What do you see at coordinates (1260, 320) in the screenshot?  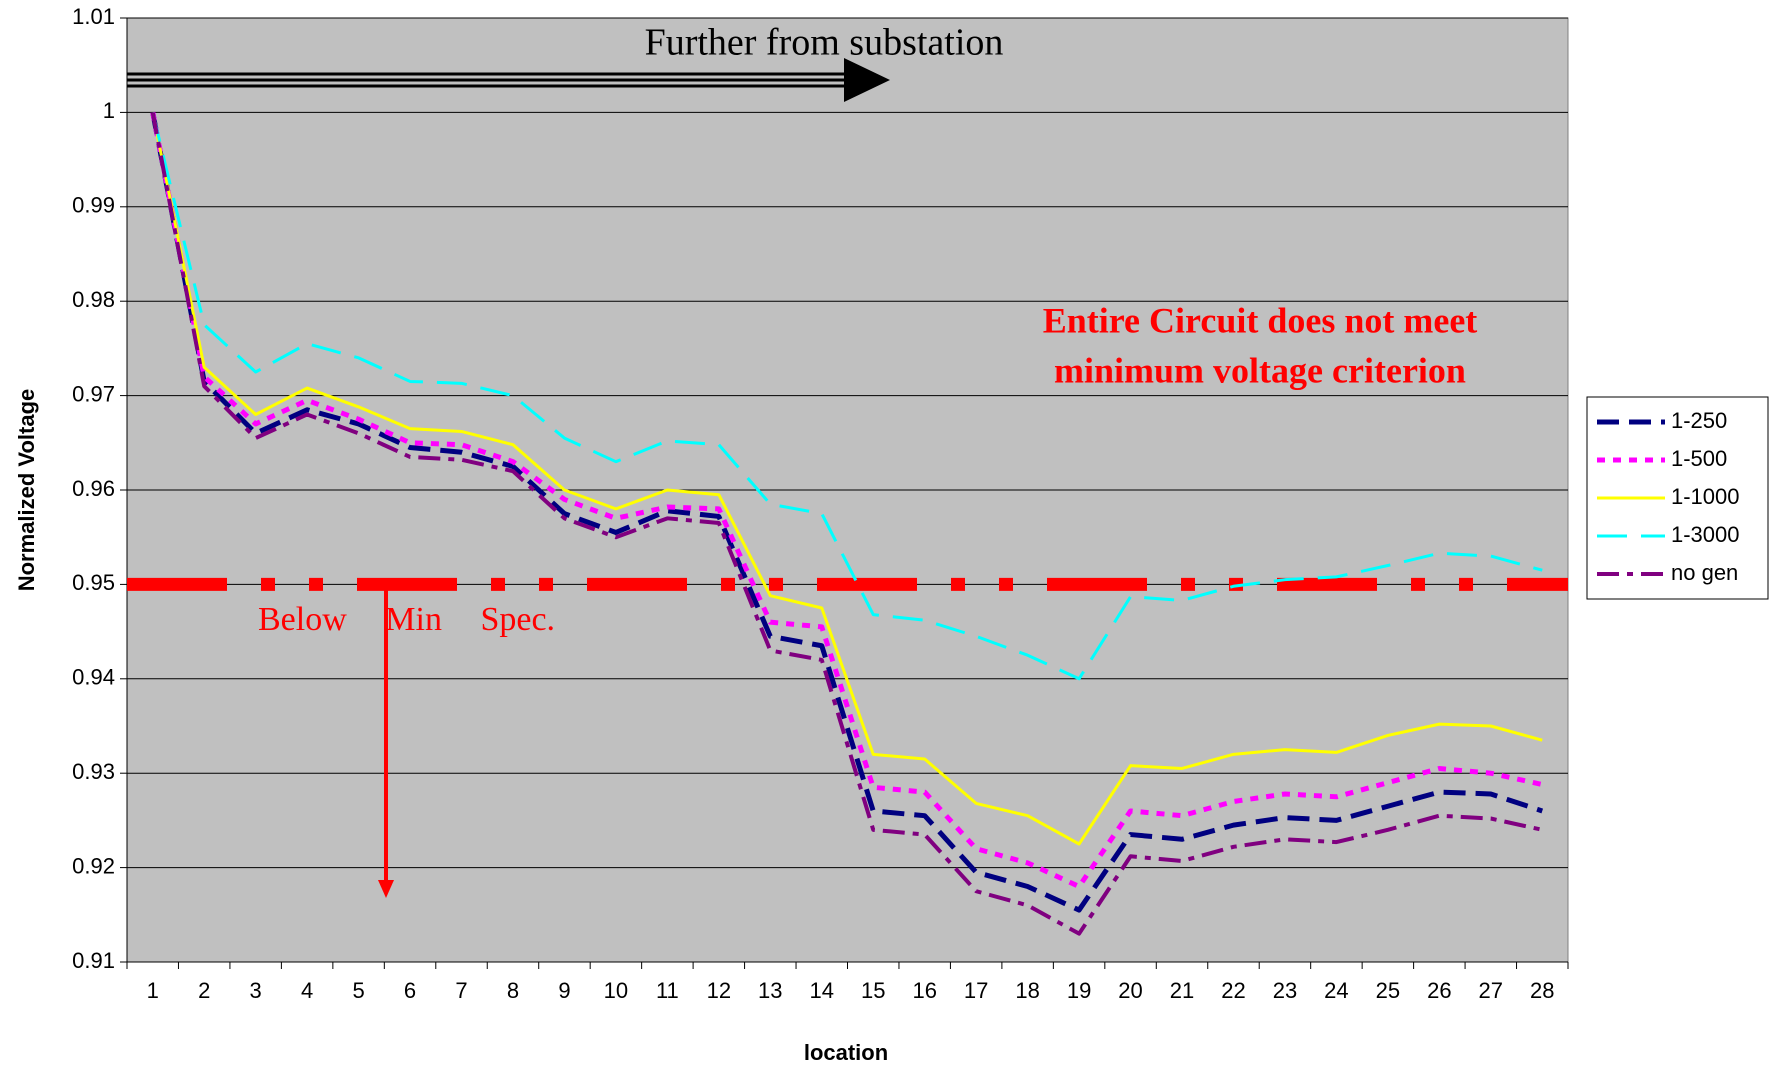 I see `annotation: Entire Circuit does not meet` at bounding box center [1260, 320].